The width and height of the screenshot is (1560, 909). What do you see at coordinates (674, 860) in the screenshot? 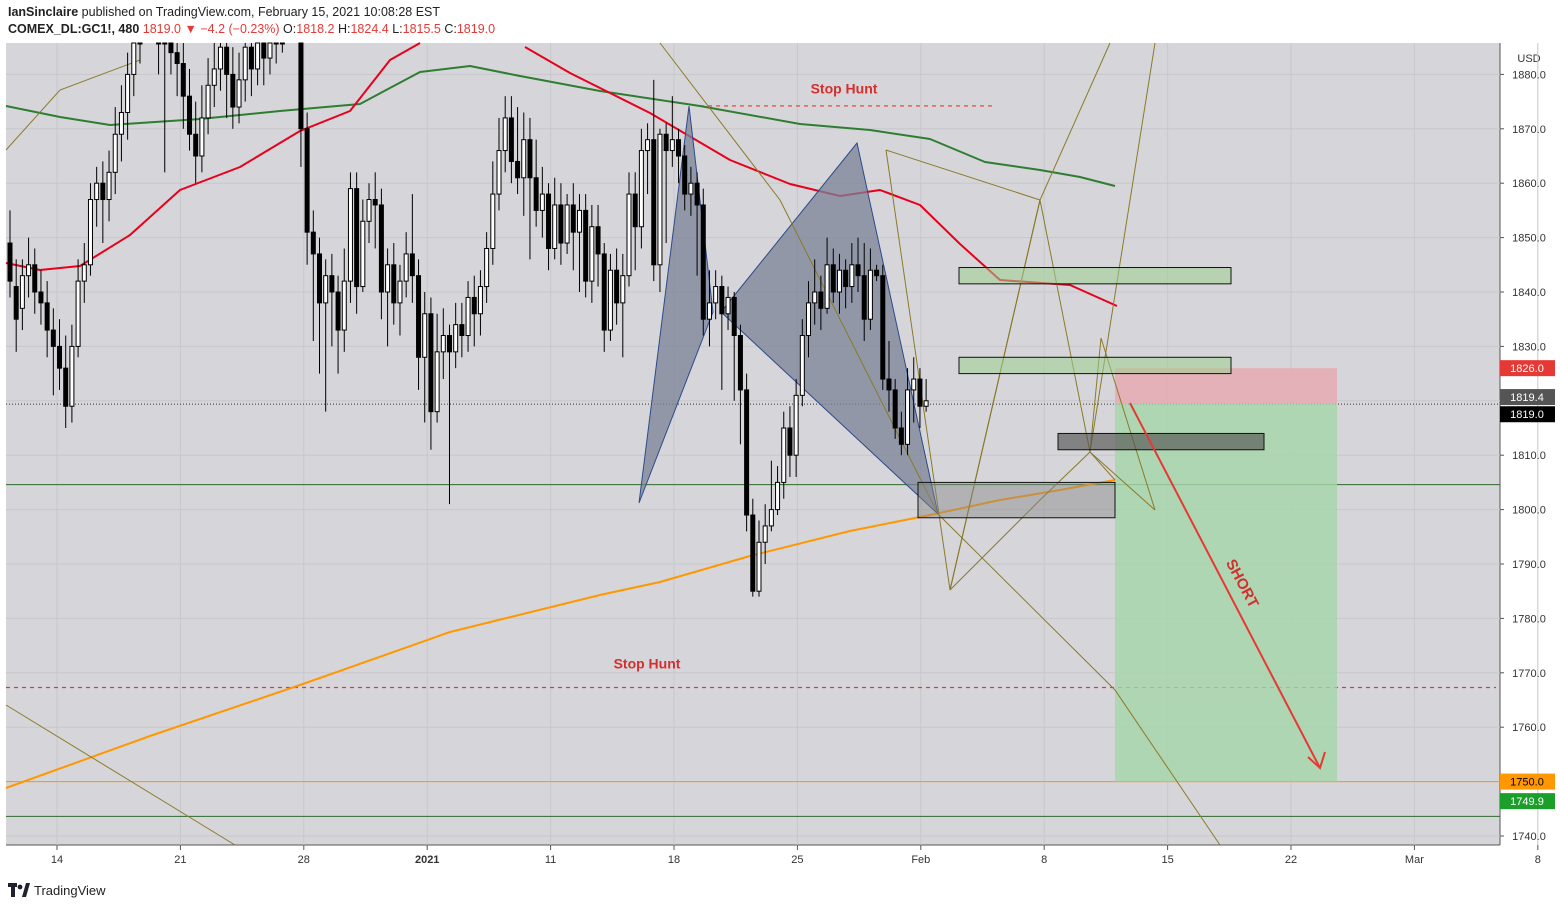
I see `time-tick-label: 18` at bounding box center [674, 860].